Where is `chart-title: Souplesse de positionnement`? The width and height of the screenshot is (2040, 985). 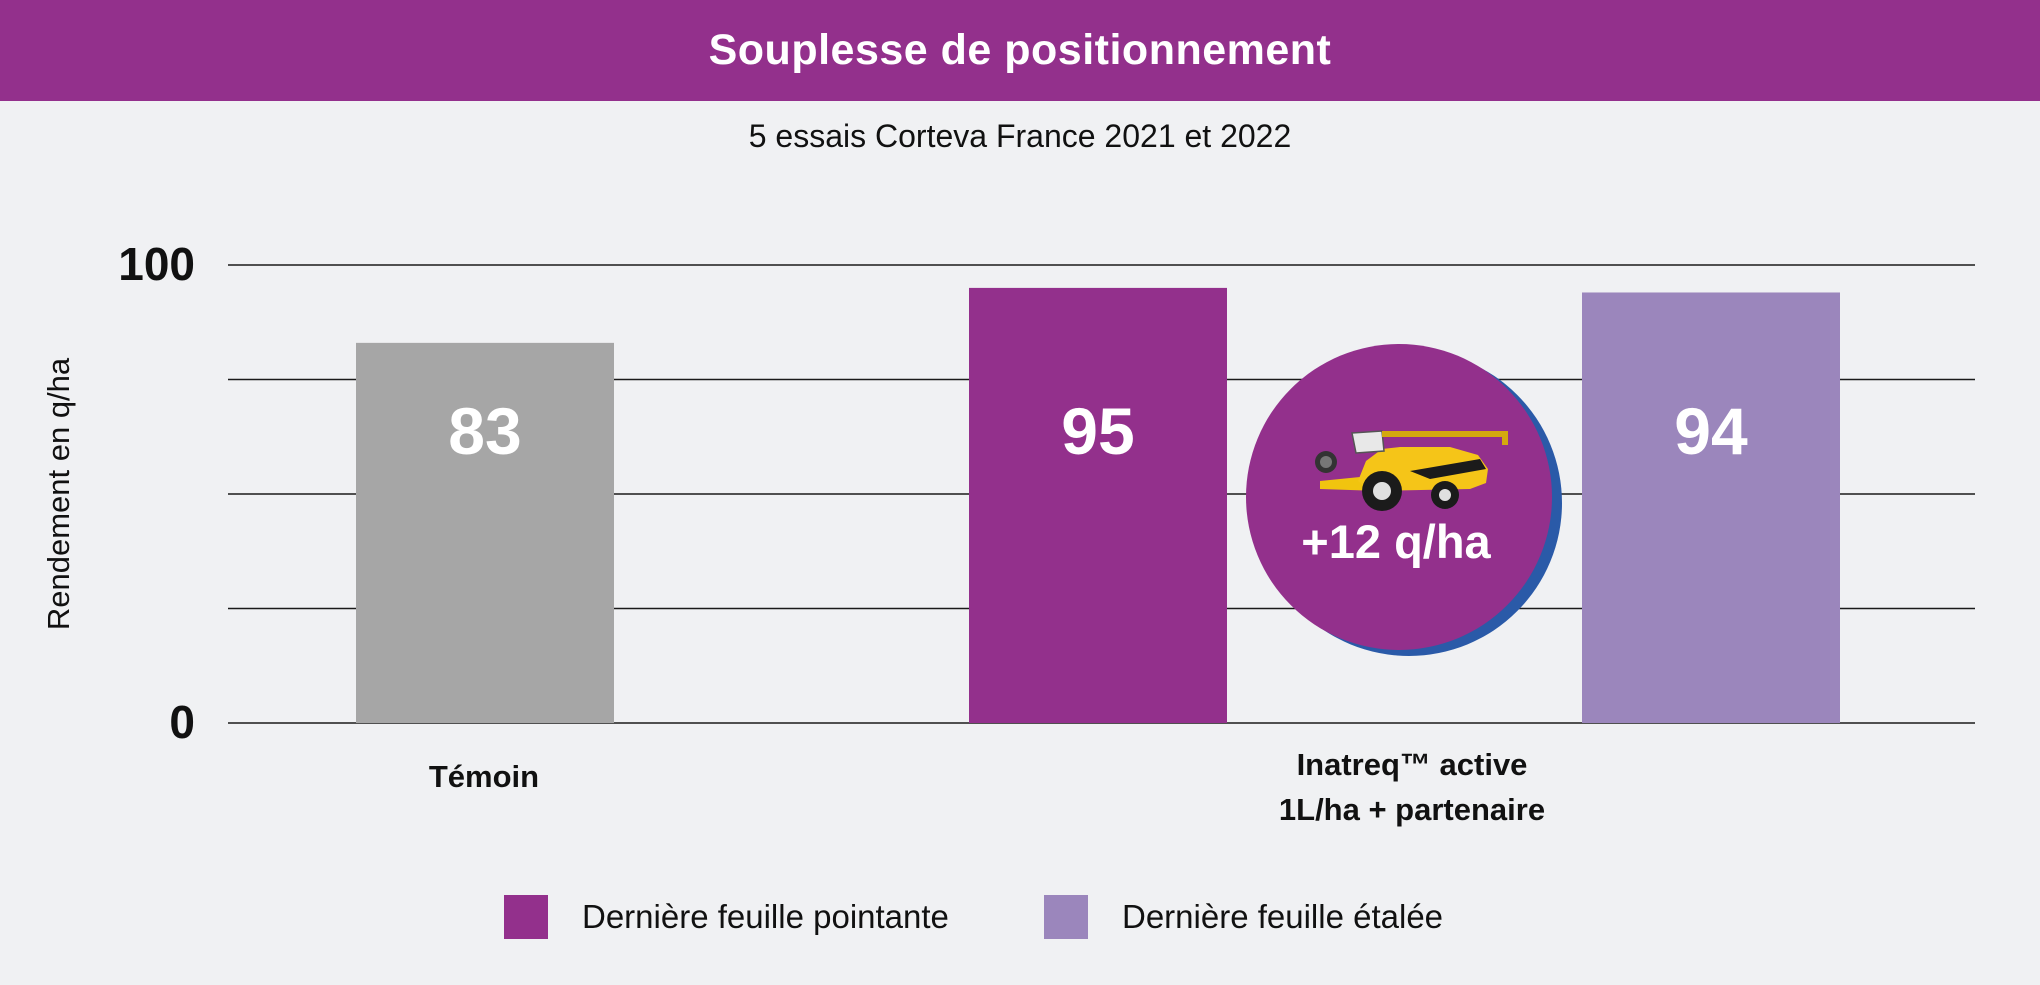
chart-title: Souplesse de positionnement is located at coordinates (1020, 50).